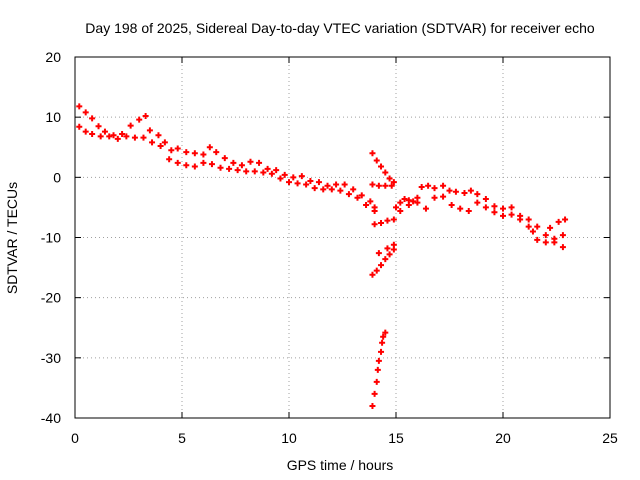 The height and width of the screenshot is (480, 640). Describe the element at coordinates (610, 438) in the screenshot. I see `x-tick-label: 25` at that location.